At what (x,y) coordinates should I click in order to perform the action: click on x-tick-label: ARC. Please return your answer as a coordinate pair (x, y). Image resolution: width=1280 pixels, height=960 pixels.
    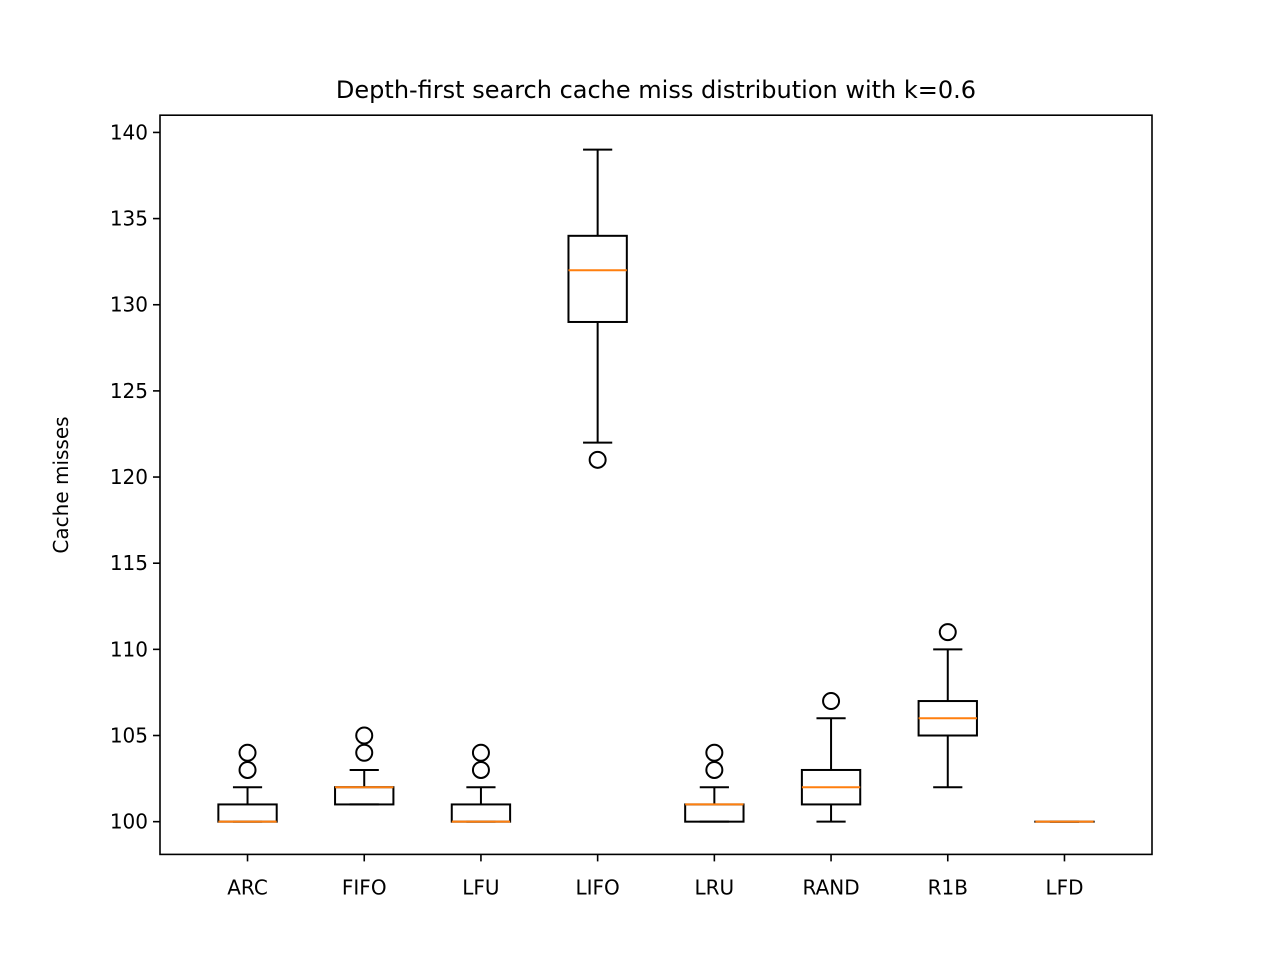
    Looking at the image, I should click on (247, 887).